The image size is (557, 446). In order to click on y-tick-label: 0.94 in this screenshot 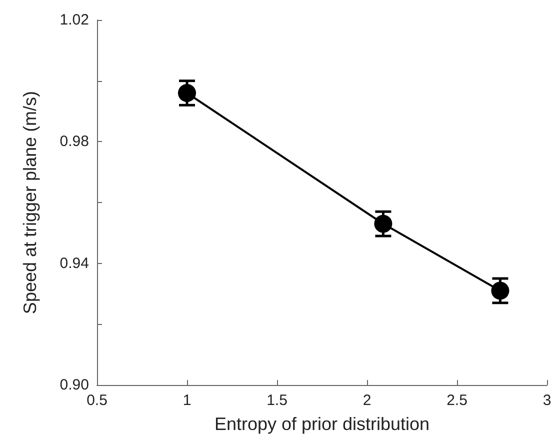, I will do `click(74, 263)`.